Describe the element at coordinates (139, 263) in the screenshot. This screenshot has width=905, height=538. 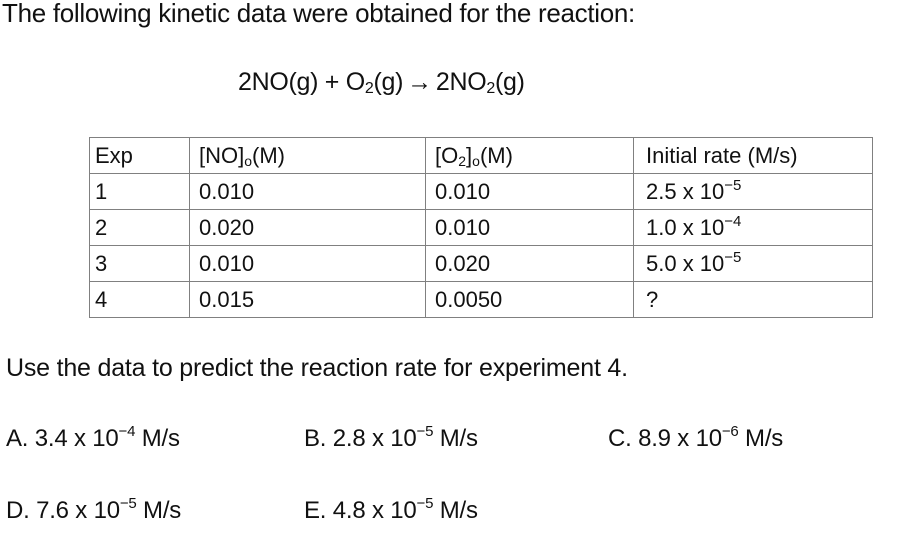
I see `cell-exp: 3` at that location.